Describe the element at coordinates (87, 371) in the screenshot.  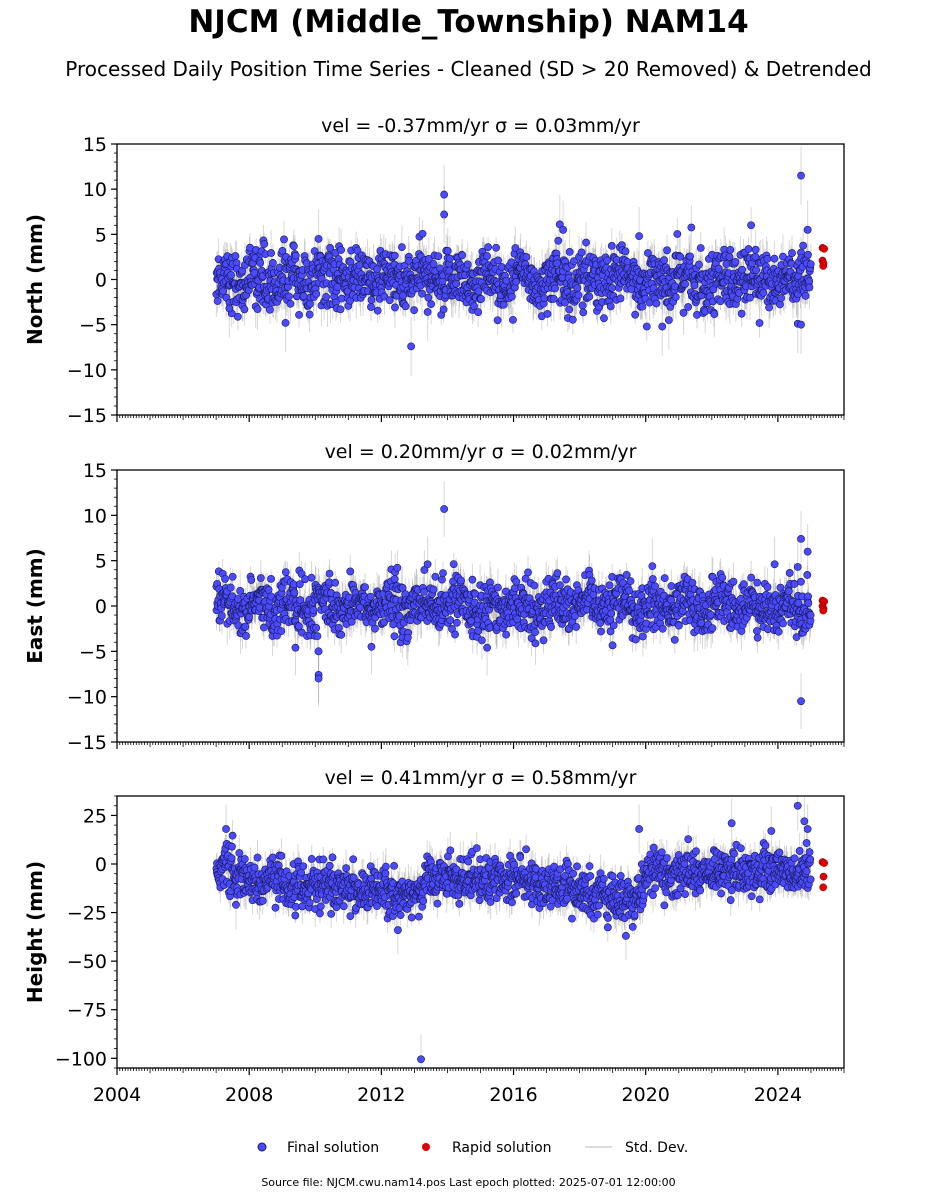
I see `y-tick-label: −10` at that location.